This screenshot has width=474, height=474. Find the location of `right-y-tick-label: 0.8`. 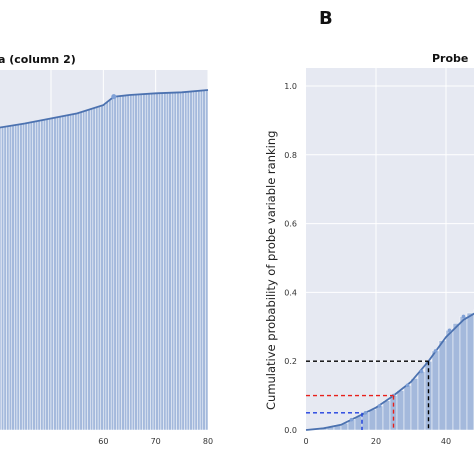

right-y-tick-label: 0.8 is located at coordinates (290, 155).